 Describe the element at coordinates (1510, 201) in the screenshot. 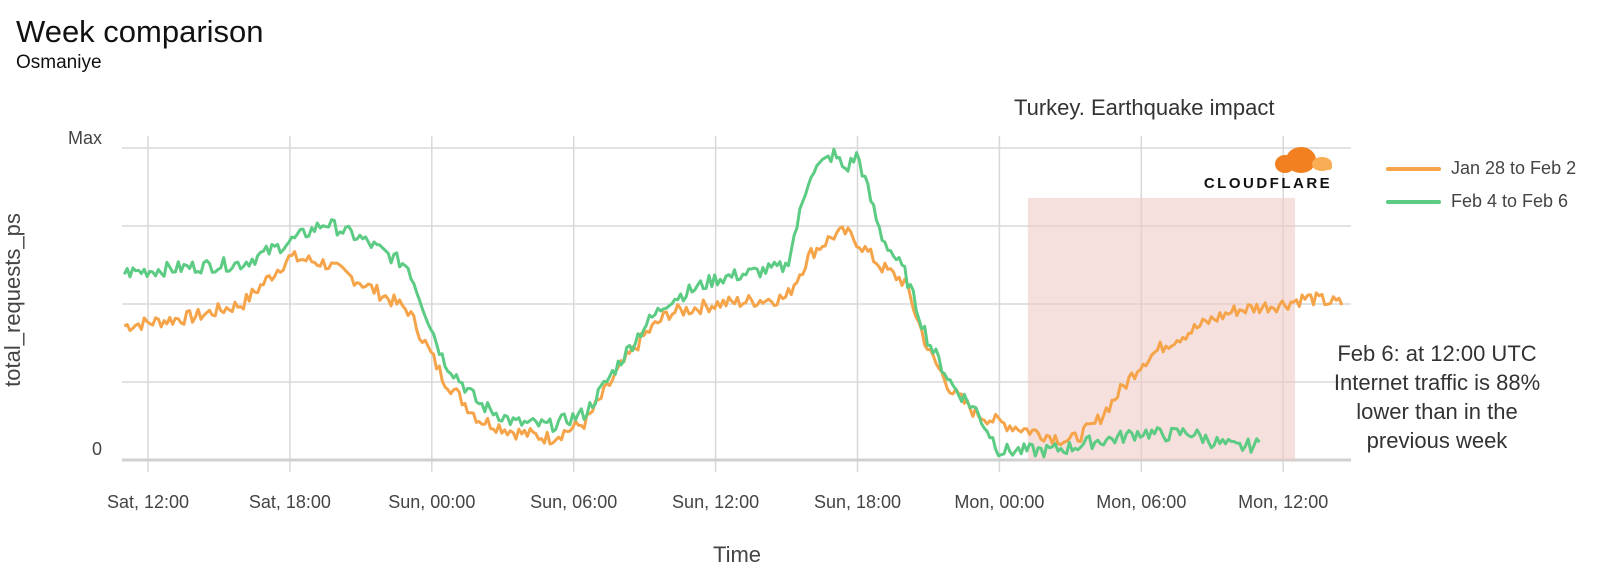

I see `legend-label: Feb 4 to Feb 6` at that location.